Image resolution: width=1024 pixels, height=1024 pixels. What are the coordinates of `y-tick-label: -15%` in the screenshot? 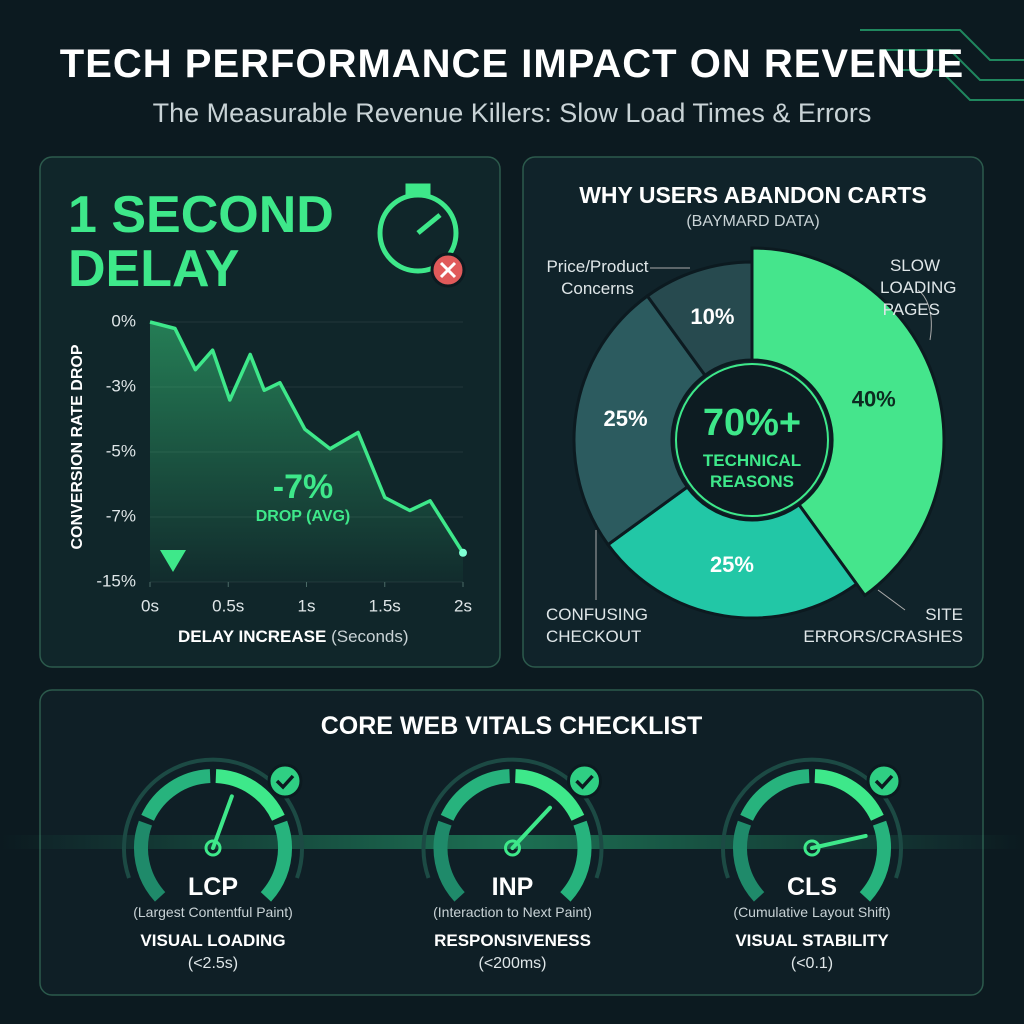 It's located at (116, 580).